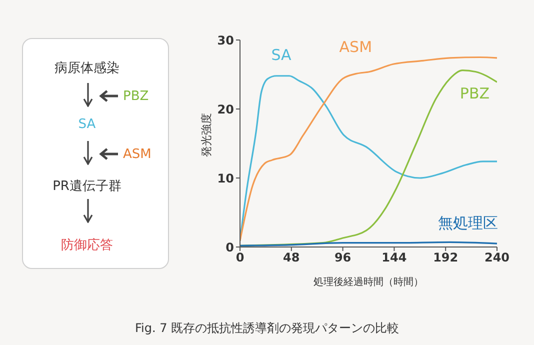  I want to click on y-tick-label: 0, so click(230, 247).